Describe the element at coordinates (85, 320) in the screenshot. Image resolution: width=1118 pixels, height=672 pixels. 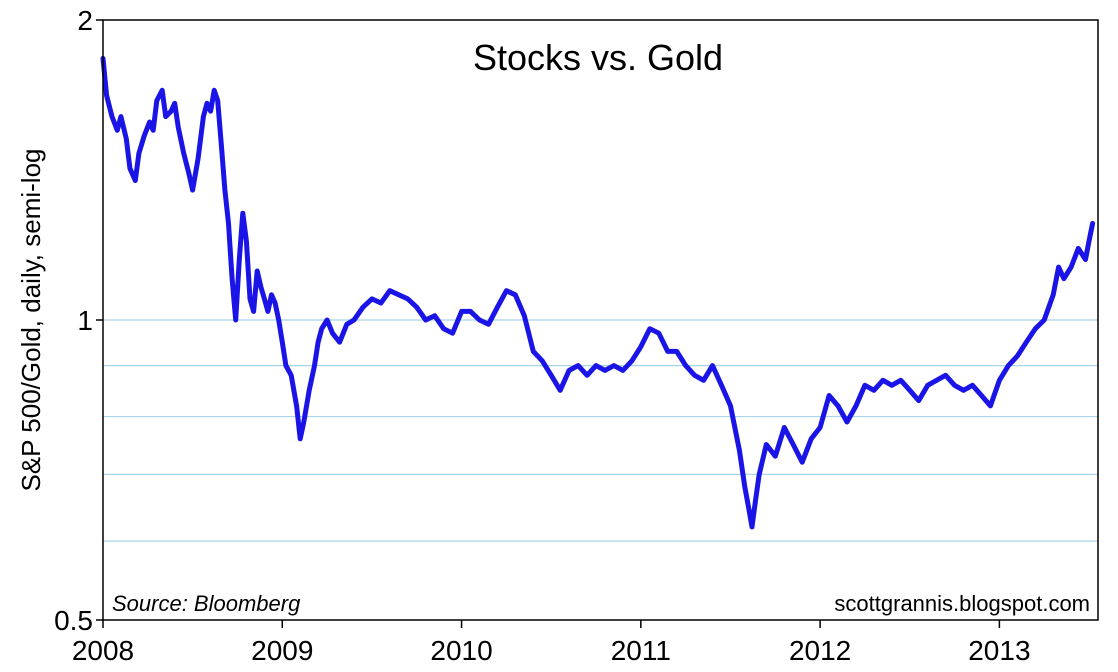
I see `y-tick-label: 1` at that location.